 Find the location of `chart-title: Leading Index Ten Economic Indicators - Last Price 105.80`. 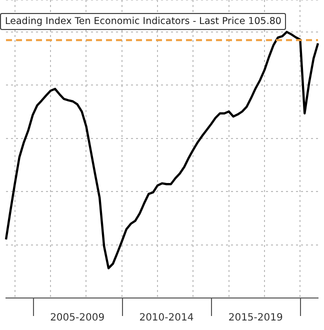

chart-title: Leading Index Ten Economic Indicators - Last Price 105.80 is located at coordinates (143, 21).